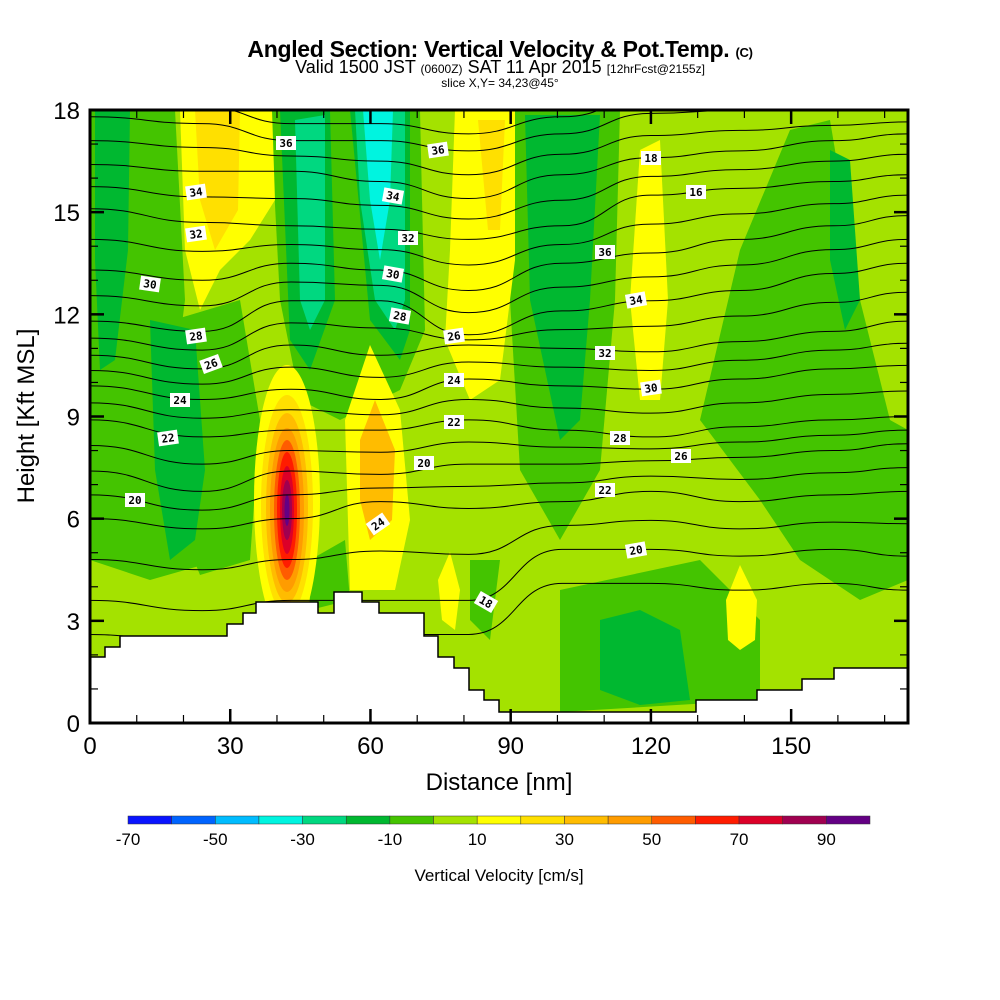  Describe the element at coordinates (196, 336) in the screenshot. I see `contour-label: 28` at that location.